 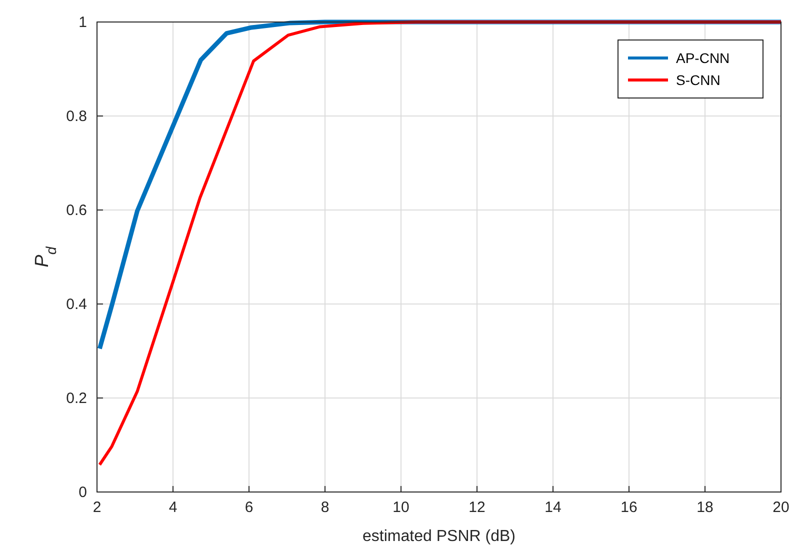 What do you see at coordinates (97, 507) in the screenshot?
I see `x-tick-label: 2` at bounding box center [97, 507].